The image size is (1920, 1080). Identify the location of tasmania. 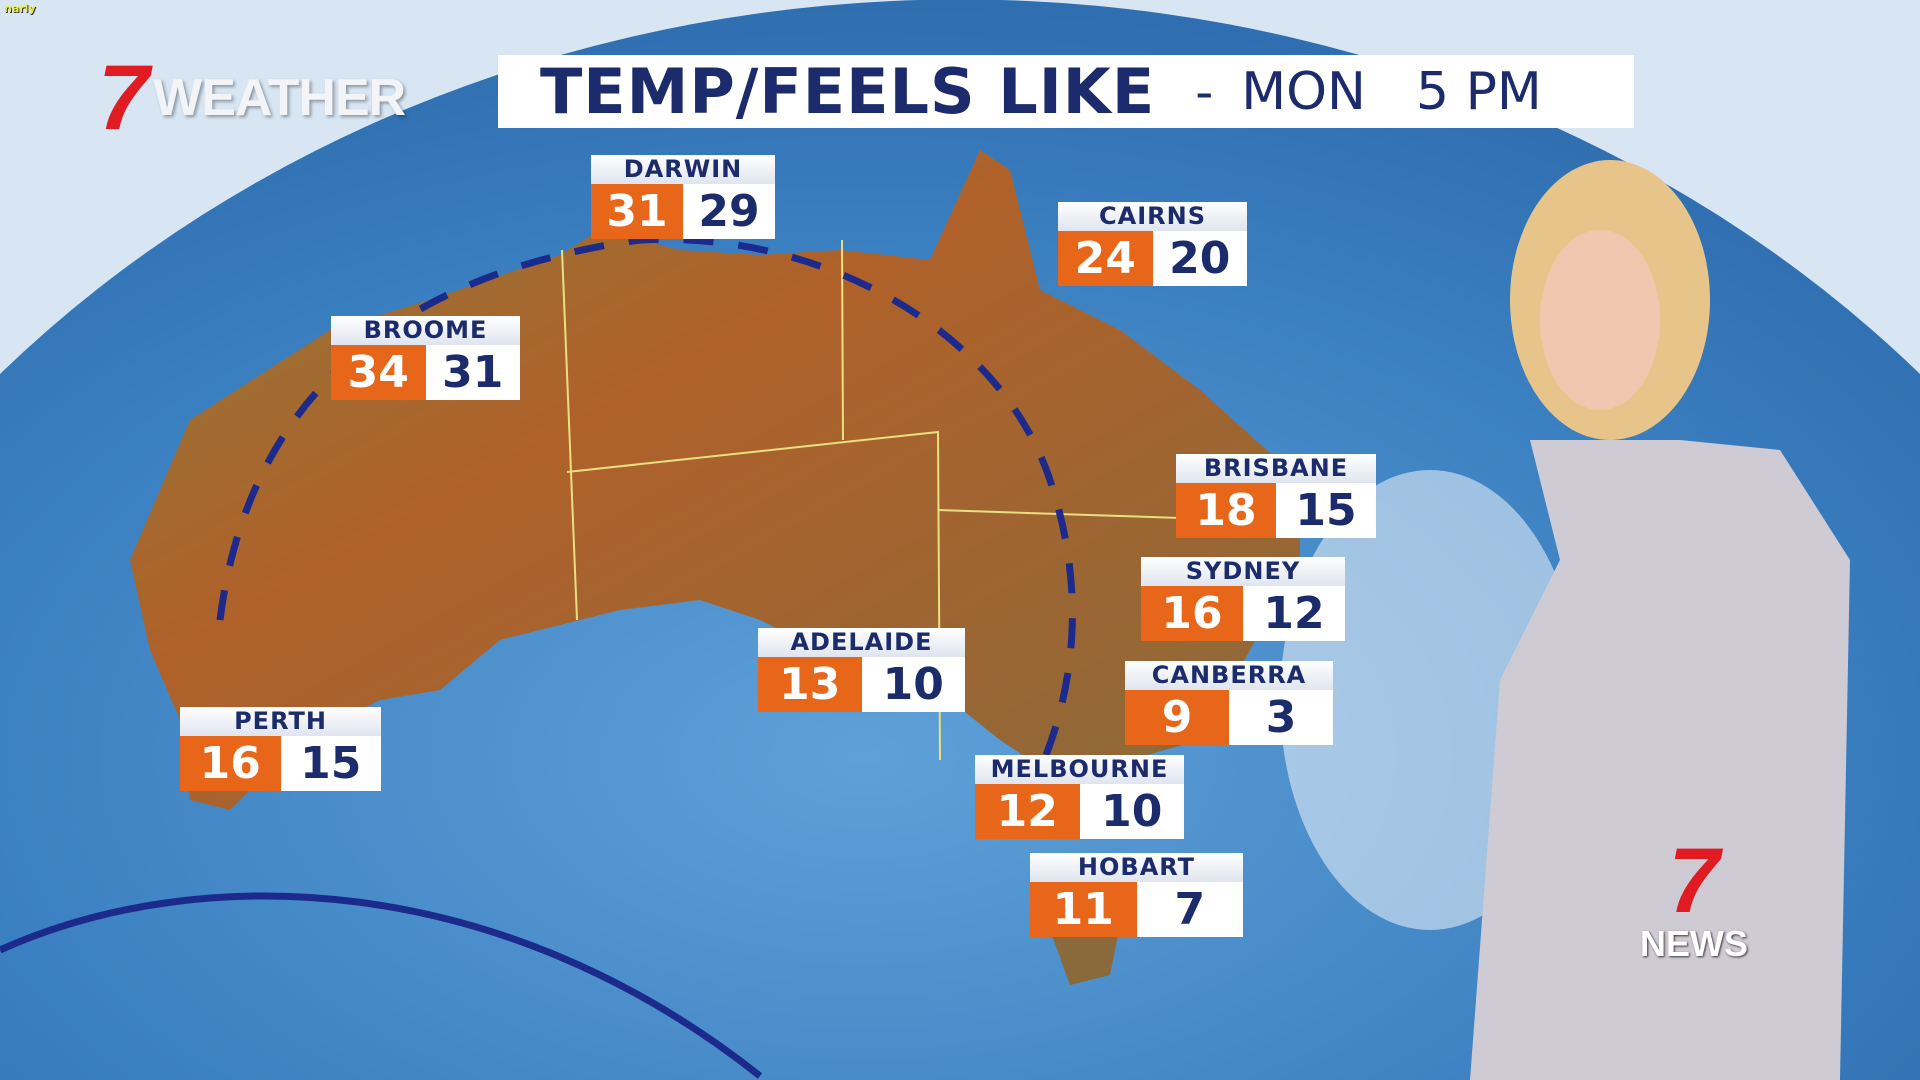
(1085, 955).